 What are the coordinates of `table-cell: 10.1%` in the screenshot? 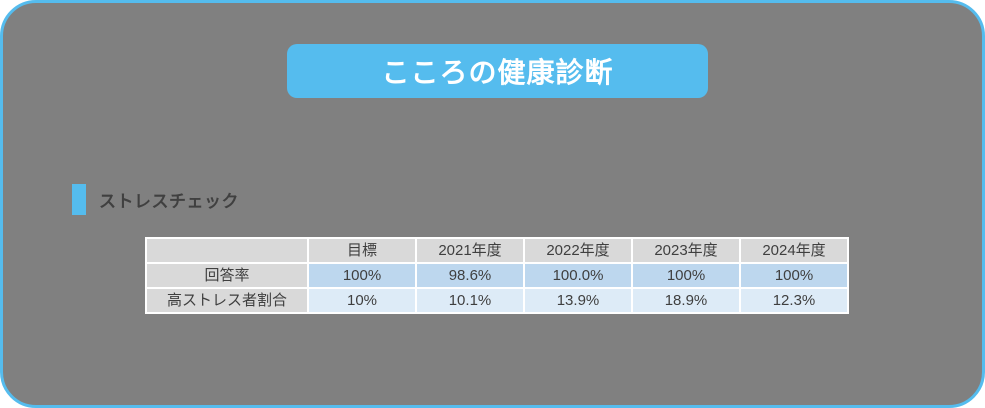 It's located at (470, 300).